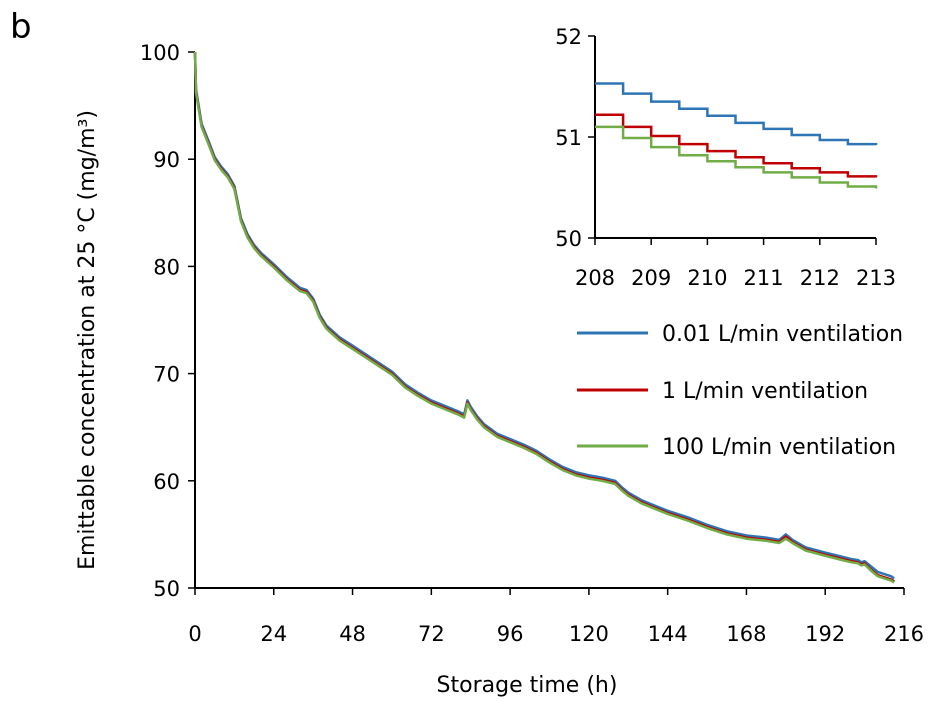 Image resolution: width=936 pixels, height=701 pixels. What do you see at coordinates (87, 340) in the screenshot?
I see `y-axis-title: Emittable concentration at 25 °C (mg/m³)` at bounding box center [87, 340].